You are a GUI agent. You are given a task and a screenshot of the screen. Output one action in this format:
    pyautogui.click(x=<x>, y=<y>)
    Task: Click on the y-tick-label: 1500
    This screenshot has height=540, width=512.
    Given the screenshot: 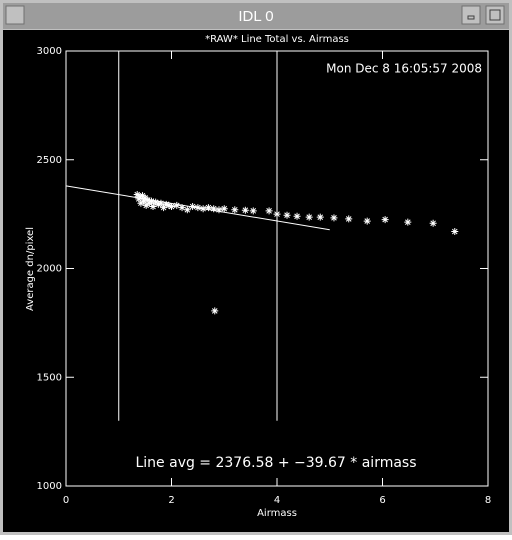 What is the action you would take?
    pyautogui.click(x=49, y=377)
    